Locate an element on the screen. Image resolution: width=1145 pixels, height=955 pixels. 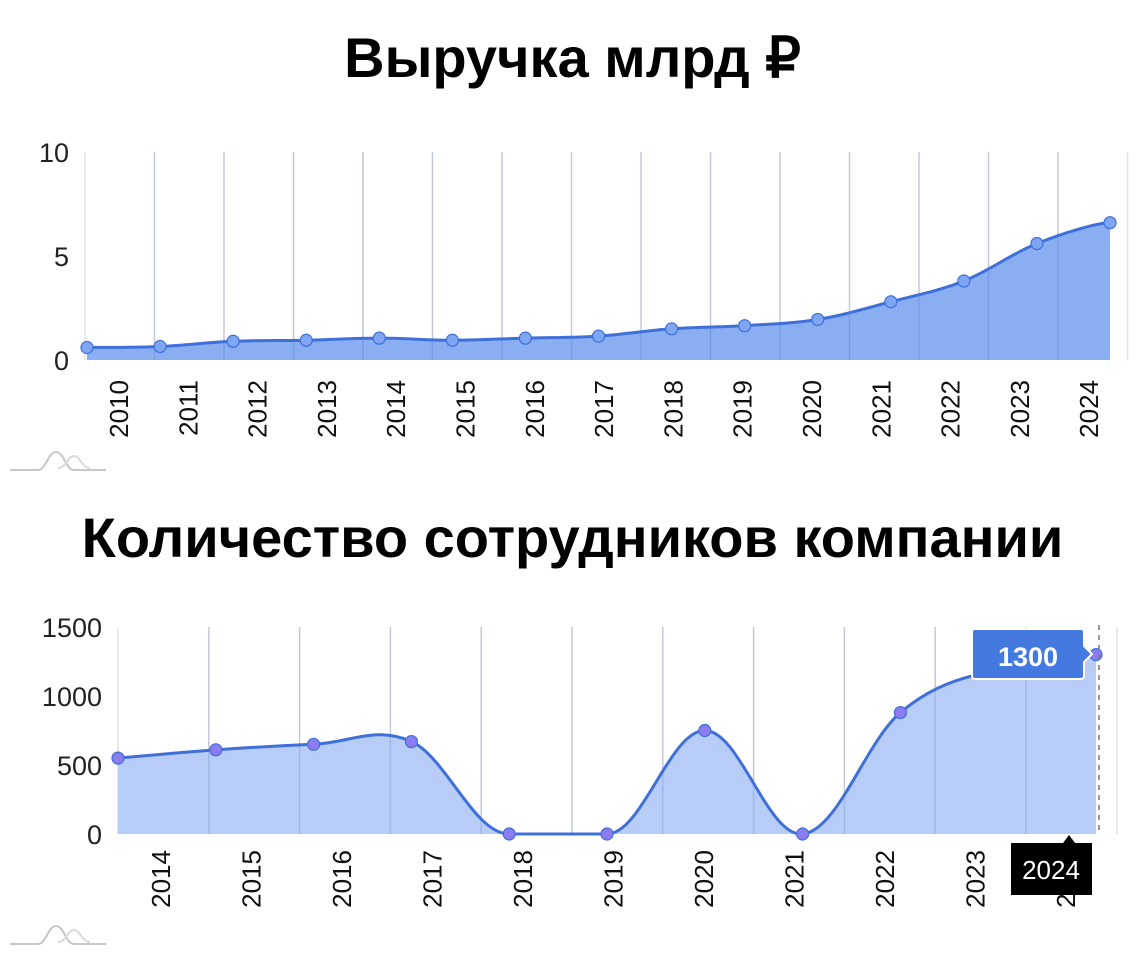
category-tooltip: 2024 is located at coordinates (1051, 865).